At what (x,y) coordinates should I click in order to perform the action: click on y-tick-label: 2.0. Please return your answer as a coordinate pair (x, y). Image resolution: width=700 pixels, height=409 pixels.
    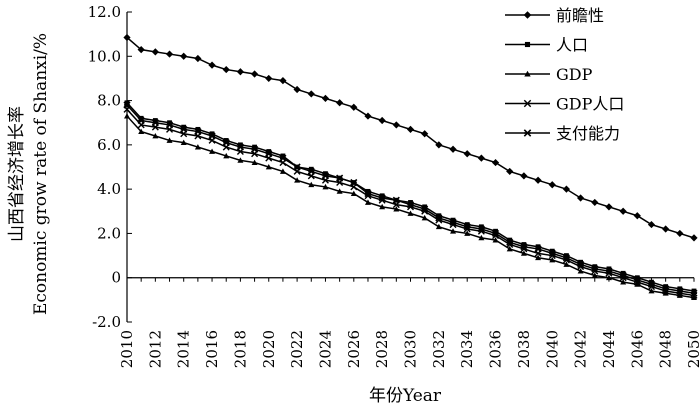
    Looking at the image, I should click on (109, 233).